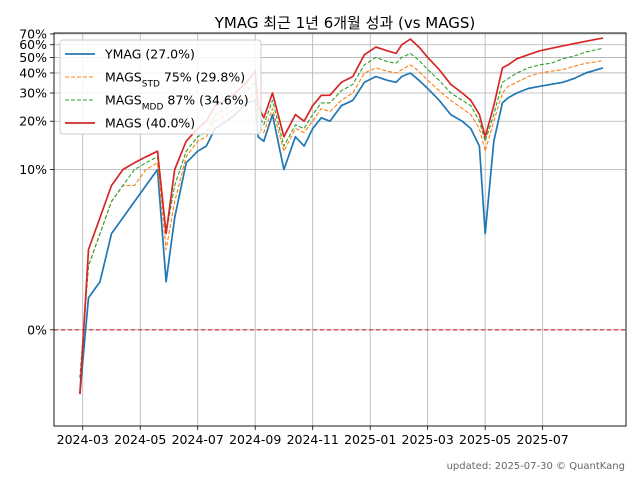  I want to click on chart-title: YMAG 최근 1년 6개월 성과 (vs MAGS), so click(345, 23).